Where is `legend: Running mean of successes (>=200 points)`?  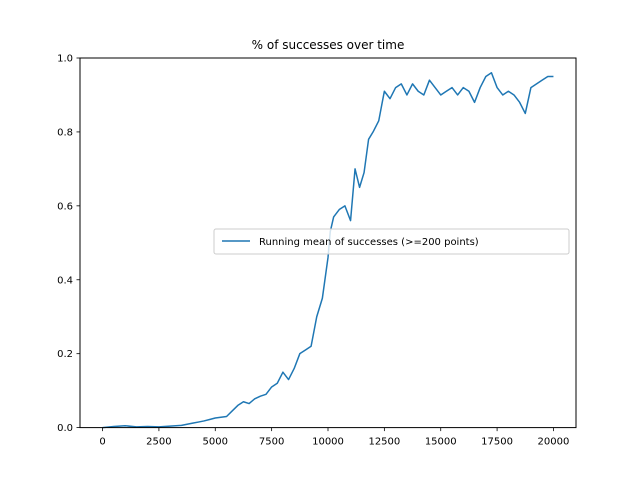
legend: Running mean of successes (>=200 points) is located at coordinates (391, 241).